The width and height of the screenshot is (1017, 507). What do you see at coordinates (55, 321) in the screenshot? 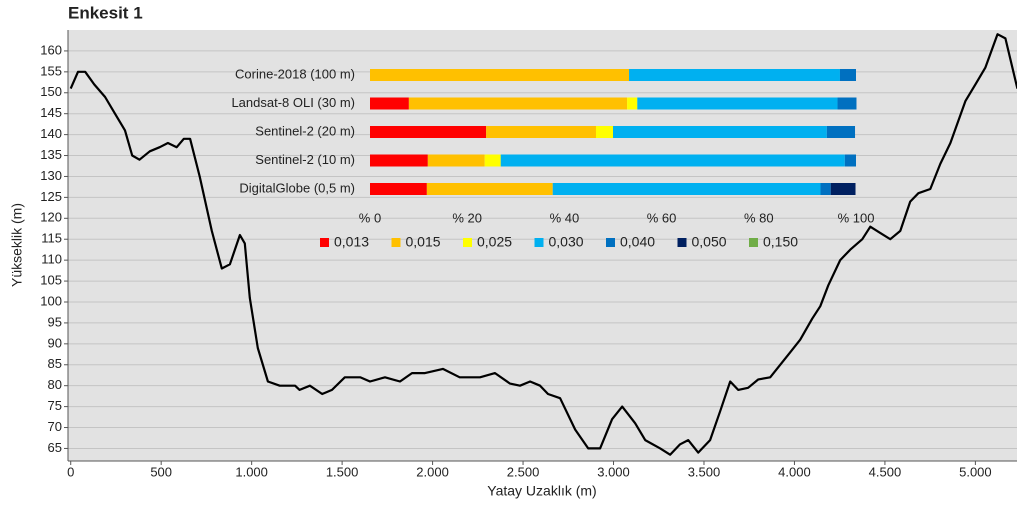
I see `y-tick-label: 95` at bounding box center [55, 321].